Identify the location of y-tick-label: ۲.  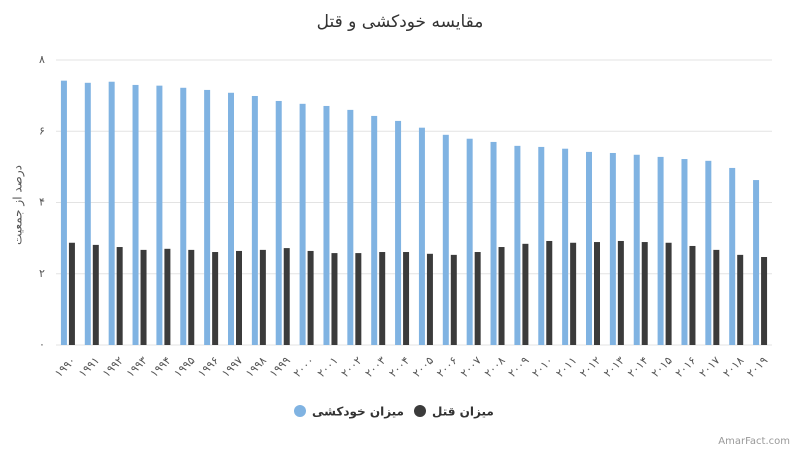
(42, 273).